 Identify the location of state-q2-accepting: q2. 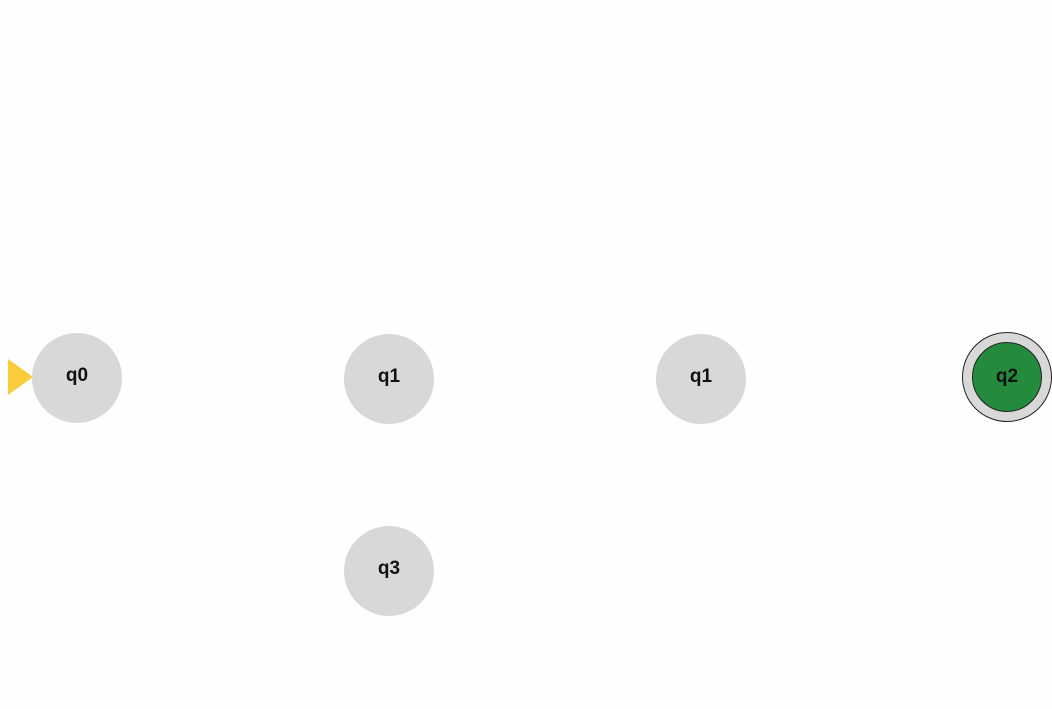
(1007, 377).